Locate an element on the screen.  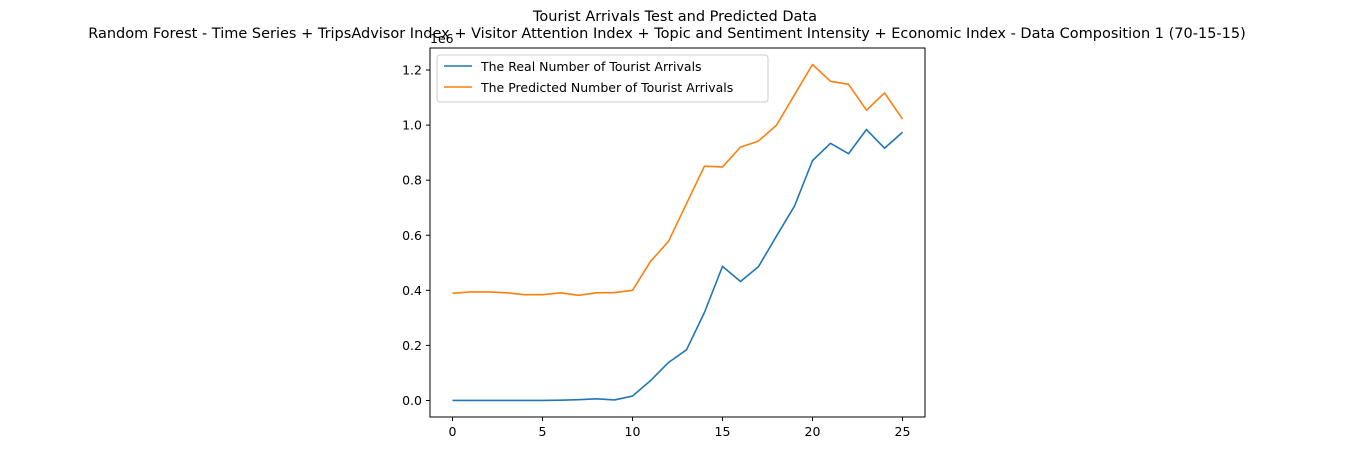
legend-box is located at coordinates (602, 78).